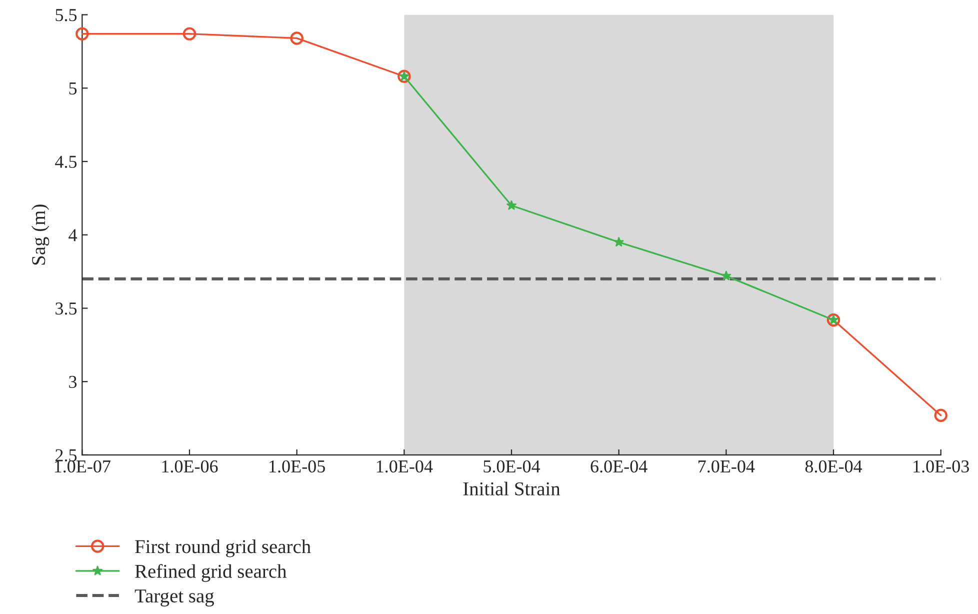 This screenshot has height=614, width=978. What do you see at coordinates (73, 88) in the screenshot?
I see `y-tick-label: 5` at bounding box center [73, 88].